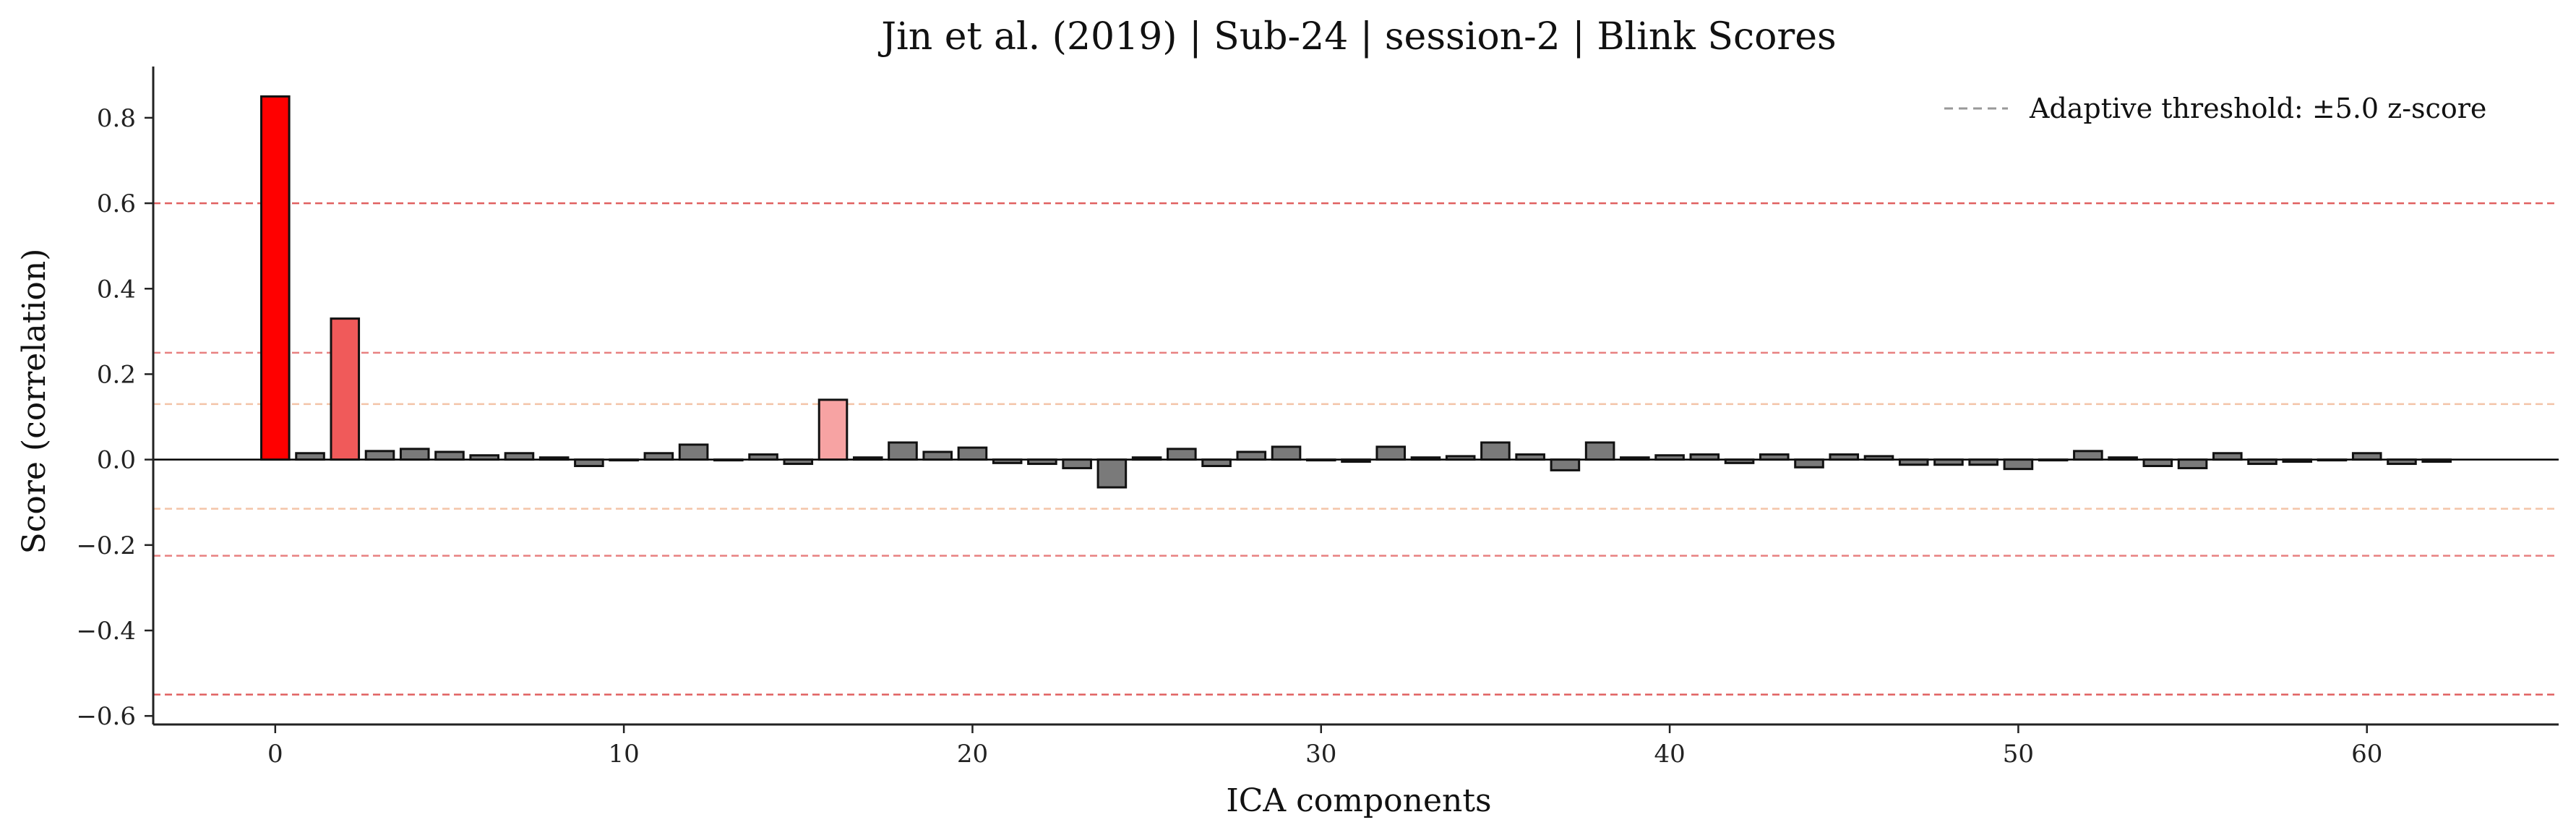 The height and width of the screenshot is (838, 2576). Describe the element at coordinates (35, 402) in the screenshot. I see `y-axis-label: Score (correlation)` at that location.